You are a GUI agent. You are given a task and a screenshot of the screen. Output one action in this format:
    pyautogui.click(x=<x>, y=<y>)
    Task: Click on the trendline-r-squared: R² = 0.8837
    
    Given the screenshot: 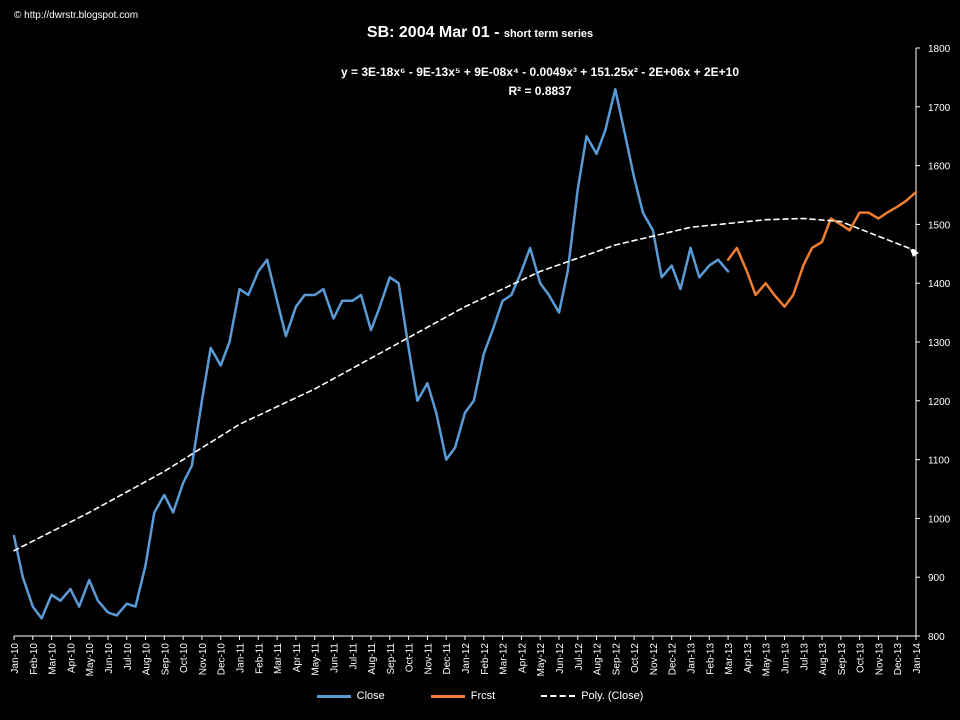 What is the action you would take?
    pyautogui.click(x=540, y=91)
    